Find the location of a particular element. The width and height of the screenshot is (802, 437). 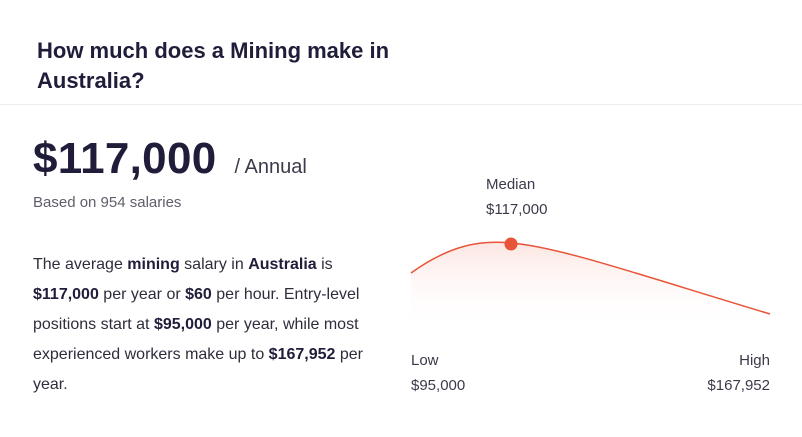

desc-entry: $95,000 is located at coordinates (182, 324).